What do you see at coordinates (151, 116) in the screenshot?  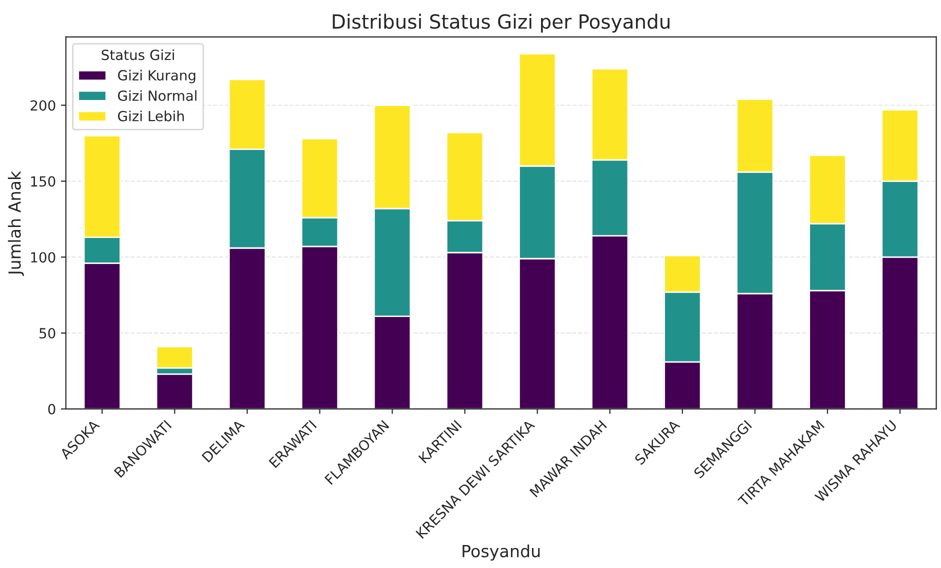 I see `legend-label: Gizi Lebih` at bounding box center [151, 116].